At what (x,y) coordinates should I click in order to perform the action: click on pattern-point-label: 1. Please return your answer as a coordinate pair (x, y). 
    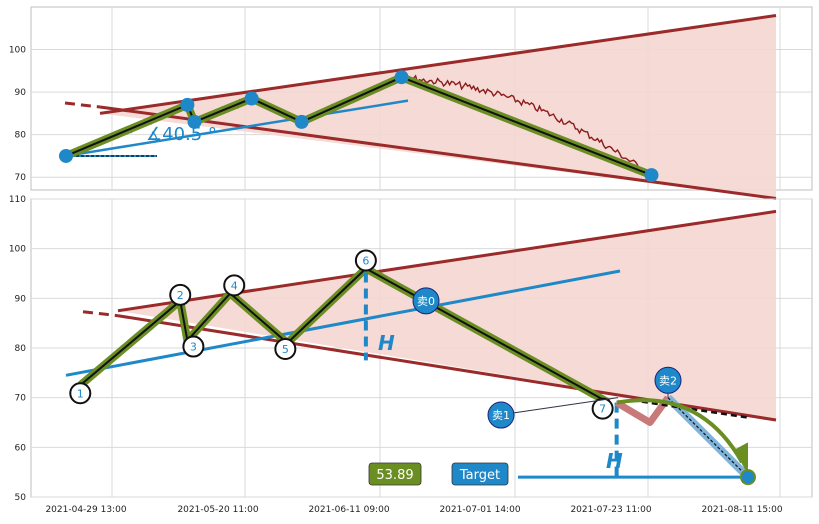
    Looking at the image, I should click on (80, 393).